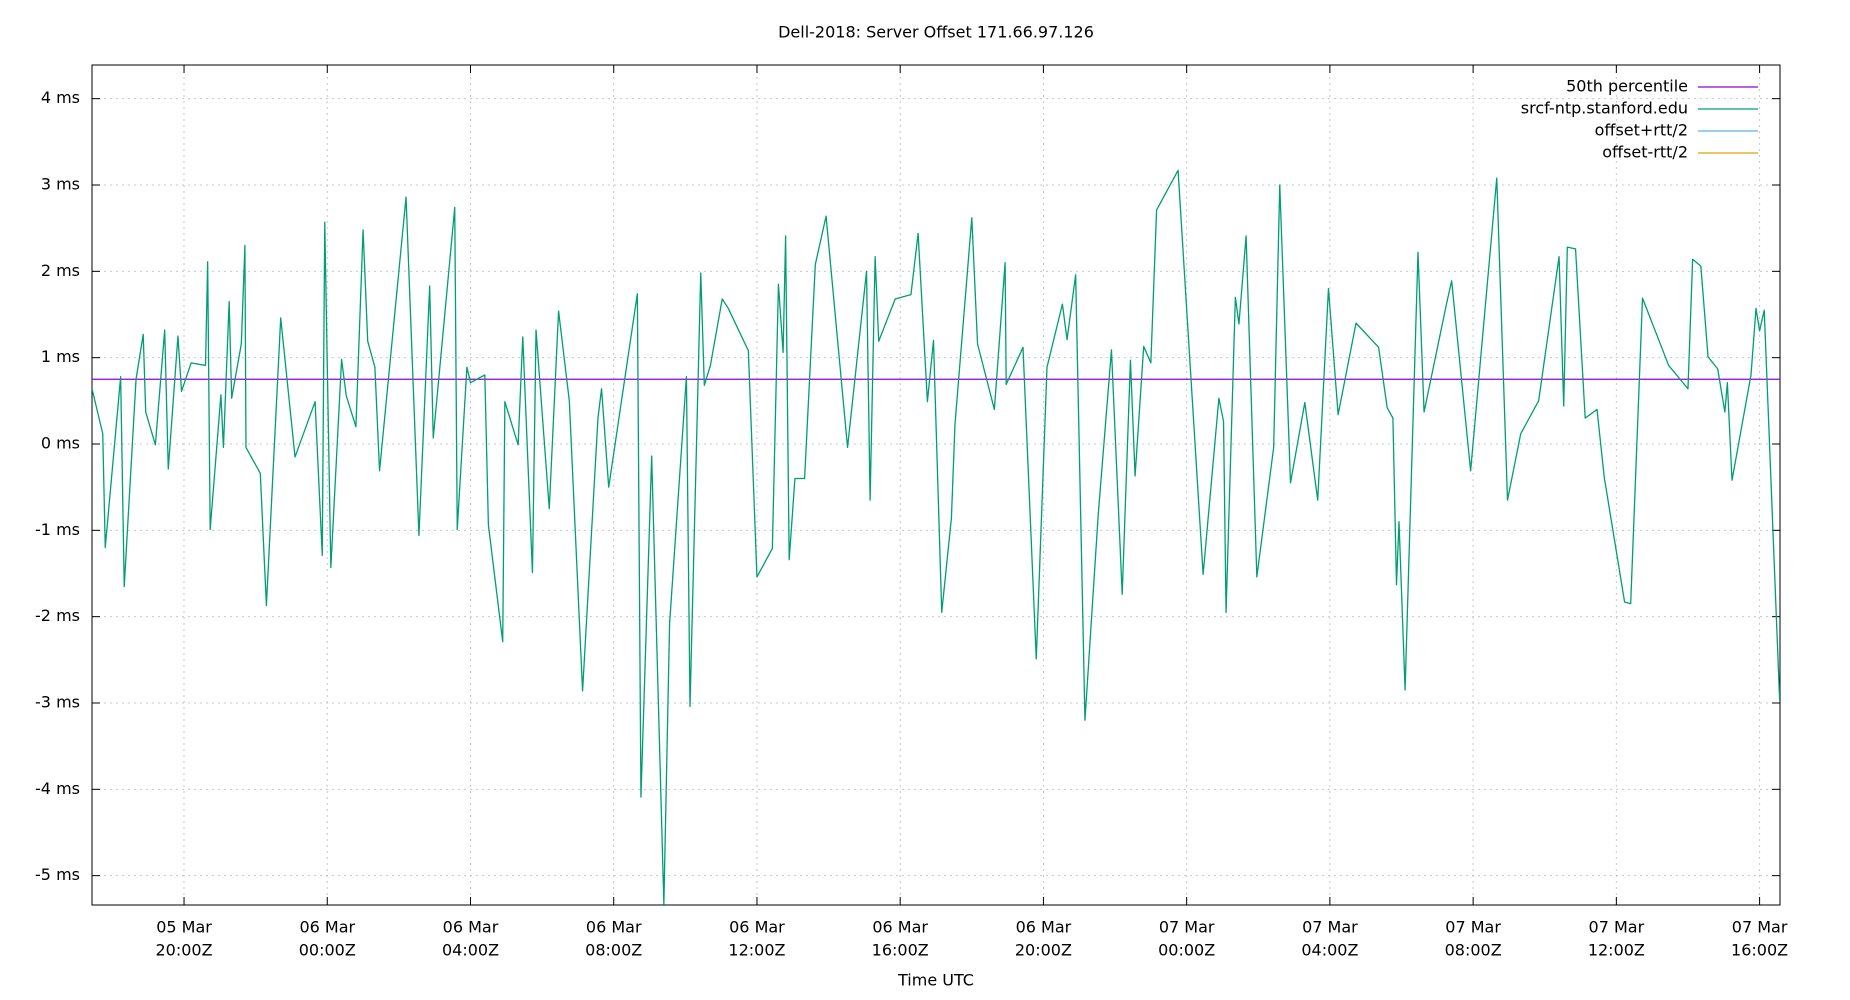  Describe the element at coordinates (1641, 130) in the screenshot. I see `legend-label: offset+rtt/2` at that location.